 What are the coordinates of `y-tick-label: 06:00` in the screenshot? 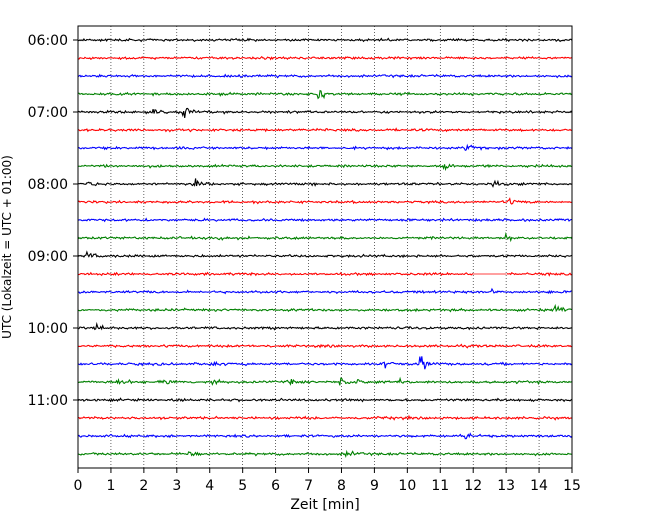 It's located at (48, 41).